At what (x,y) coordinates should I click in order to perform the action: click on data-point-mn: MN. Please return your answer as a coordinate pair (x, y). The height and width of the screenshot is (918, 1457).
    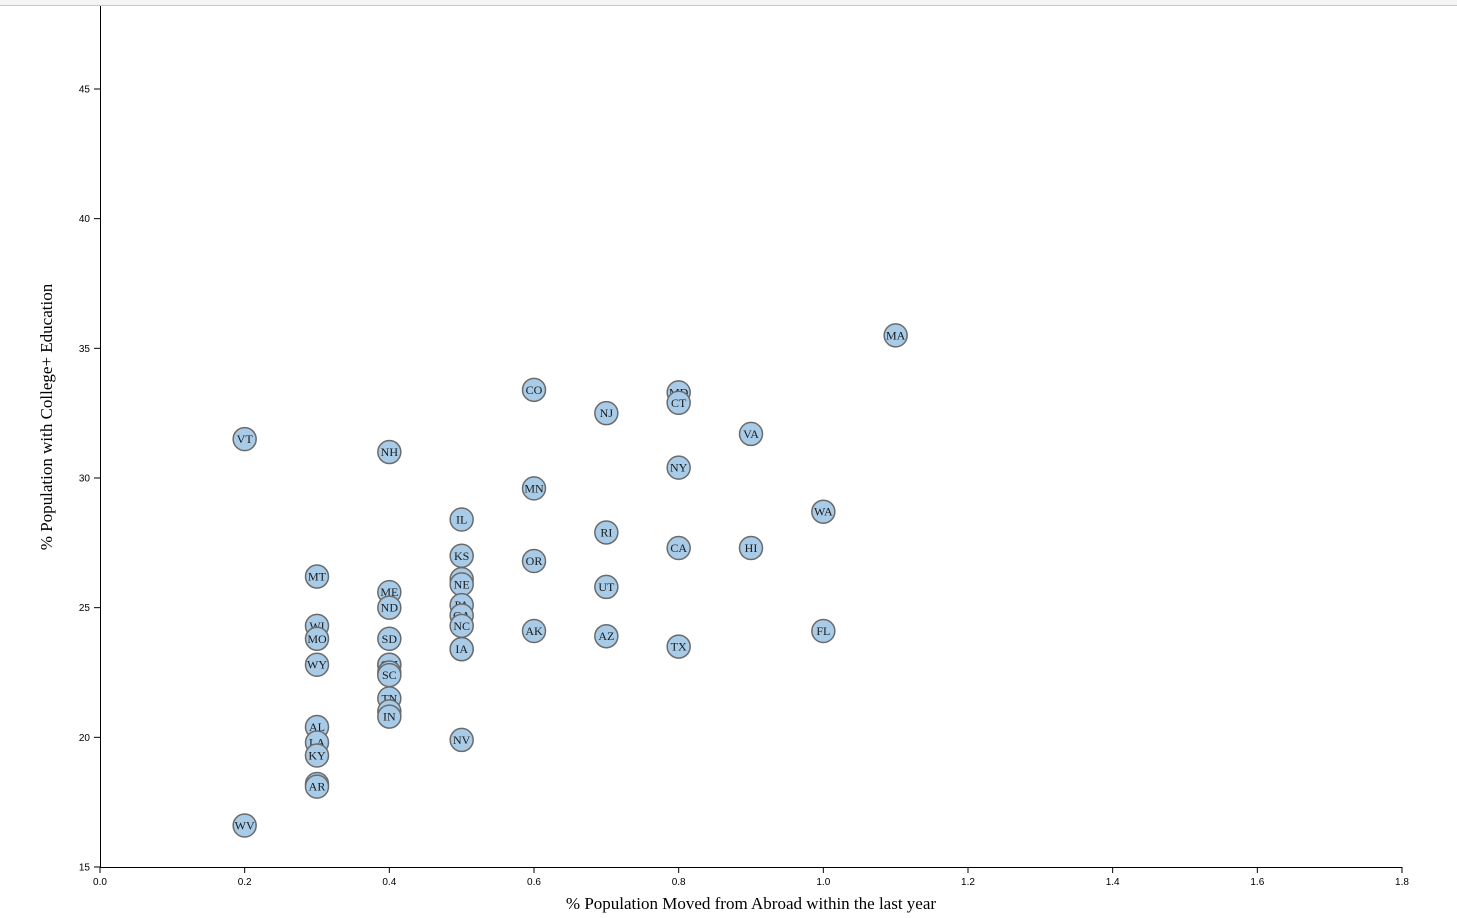
    Looking at the image, I should click on (534, 488).